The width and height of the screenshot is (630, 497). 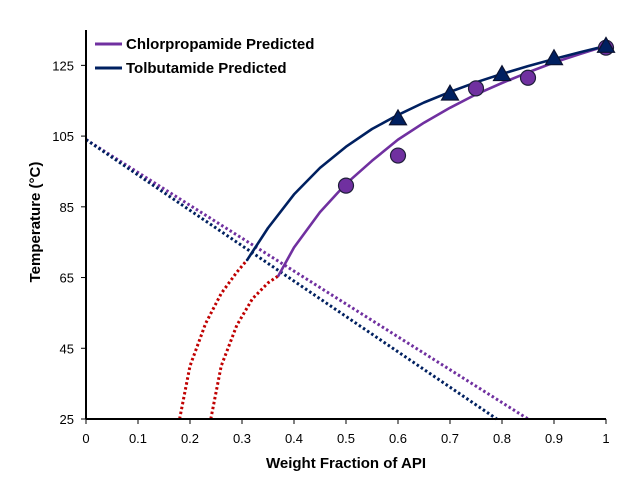 I want to click on x-tick-label: 0.5, so click(x=346, y=438).